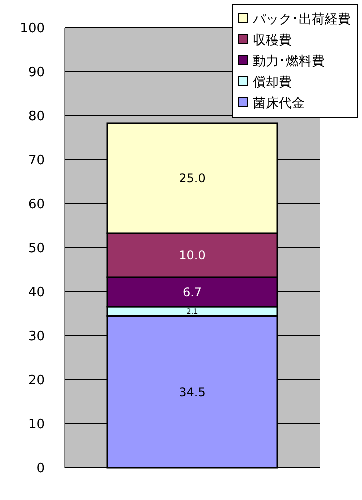  Describe the element at coordinates (289, 62) in the screenshot. I see `legend-label: 動力･燃料費` at that location.